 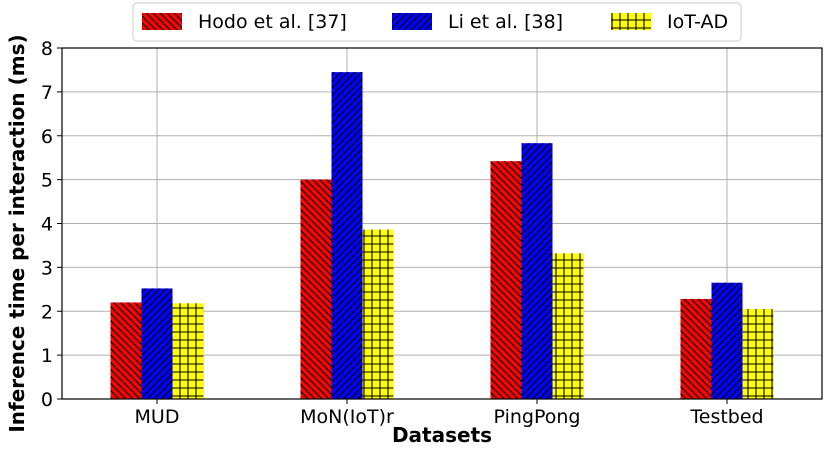 I want to click on legend-entry: IoT-AD, so click(x=669, y=22).